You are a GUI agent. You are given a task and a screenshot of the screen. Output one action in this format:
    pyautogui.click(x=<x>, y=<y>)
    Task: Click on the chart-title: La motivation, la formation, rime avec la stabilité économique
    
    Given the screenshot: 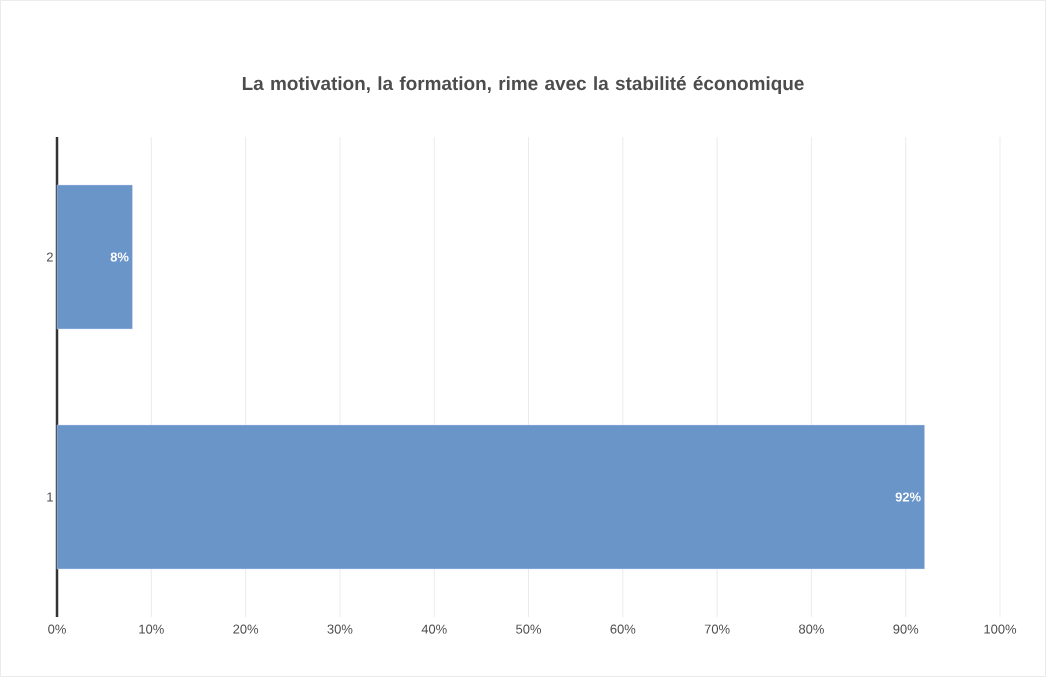 What is the action you would take?
    pyautogui.click(x=523, y=85)
    